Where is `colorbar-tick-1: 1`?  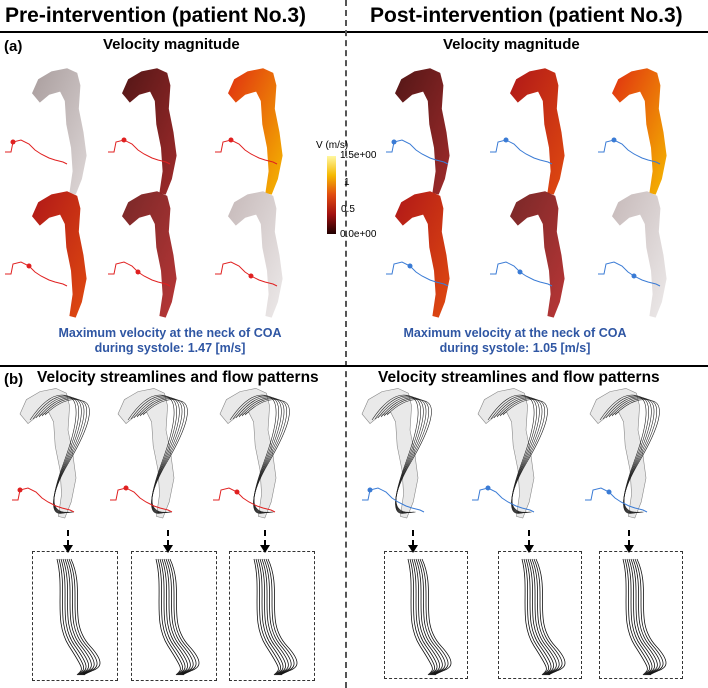 colorbar-tick-1: 1 is located at coordinates (347, 182).